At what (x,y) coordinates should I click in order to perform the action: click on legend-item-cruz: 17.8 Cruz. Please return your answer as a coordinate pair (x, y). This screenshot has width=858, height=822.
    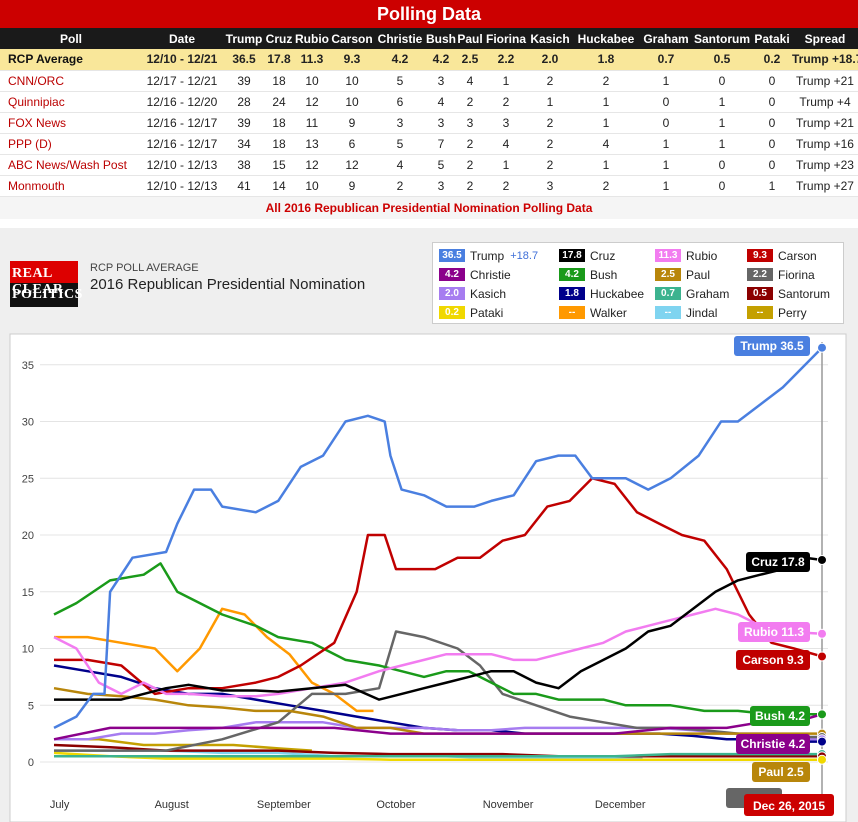
    Looking at the image, I should click on (587, 256).